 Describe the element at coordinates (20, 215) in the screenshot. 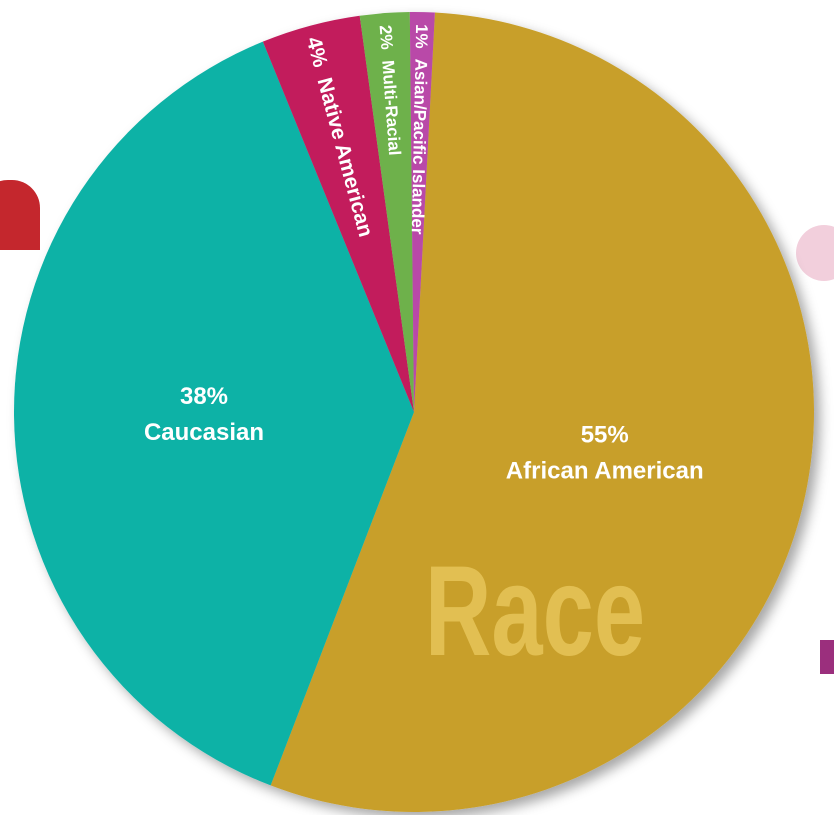

I see `background-red-fragment` at that location.